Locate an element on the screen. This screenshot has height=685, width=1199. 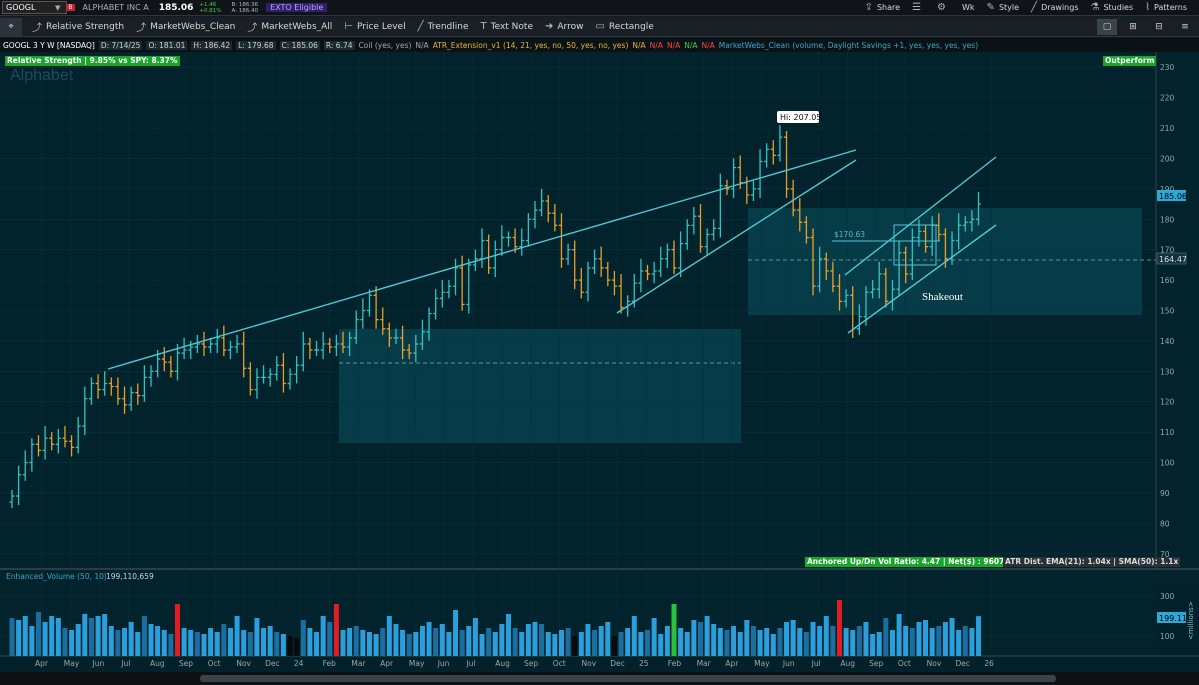
base-box is located at coordinates (915, 245).